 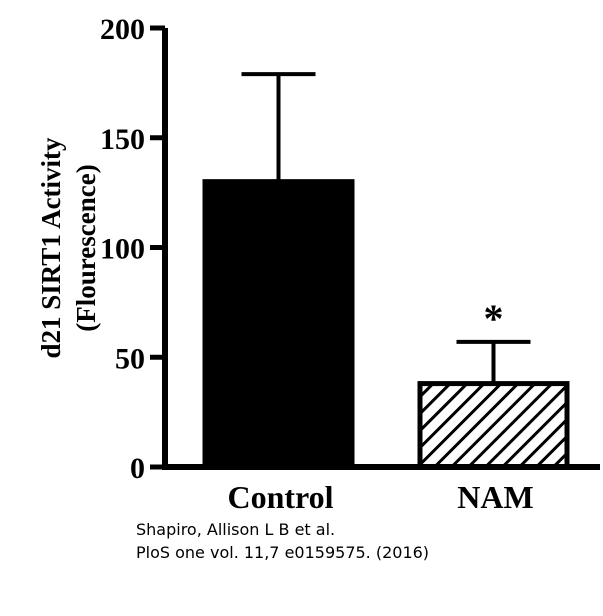 I want to click on x-tick-label-nam: NAM, so click(x=495, y=497).